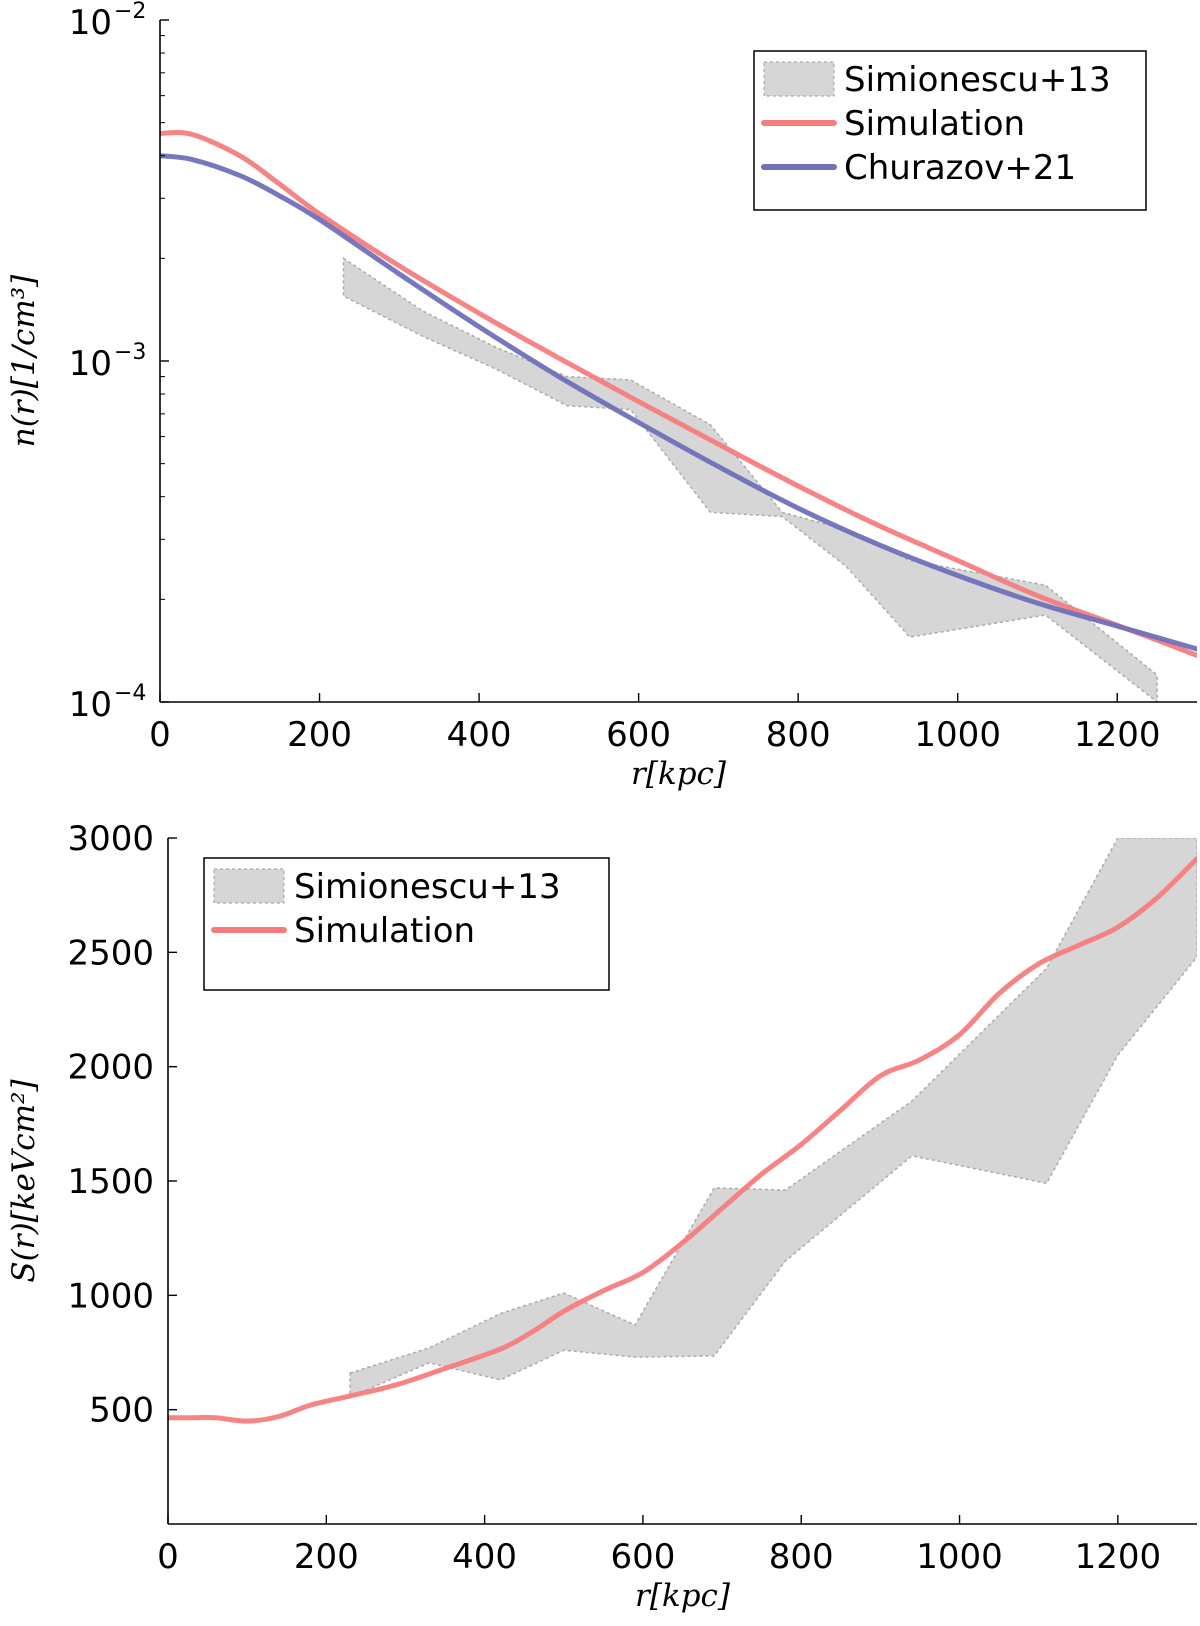 This screenshot has width=1200, height=1626. I want to click on y-tick-label: 1000, so click(110, 1296).